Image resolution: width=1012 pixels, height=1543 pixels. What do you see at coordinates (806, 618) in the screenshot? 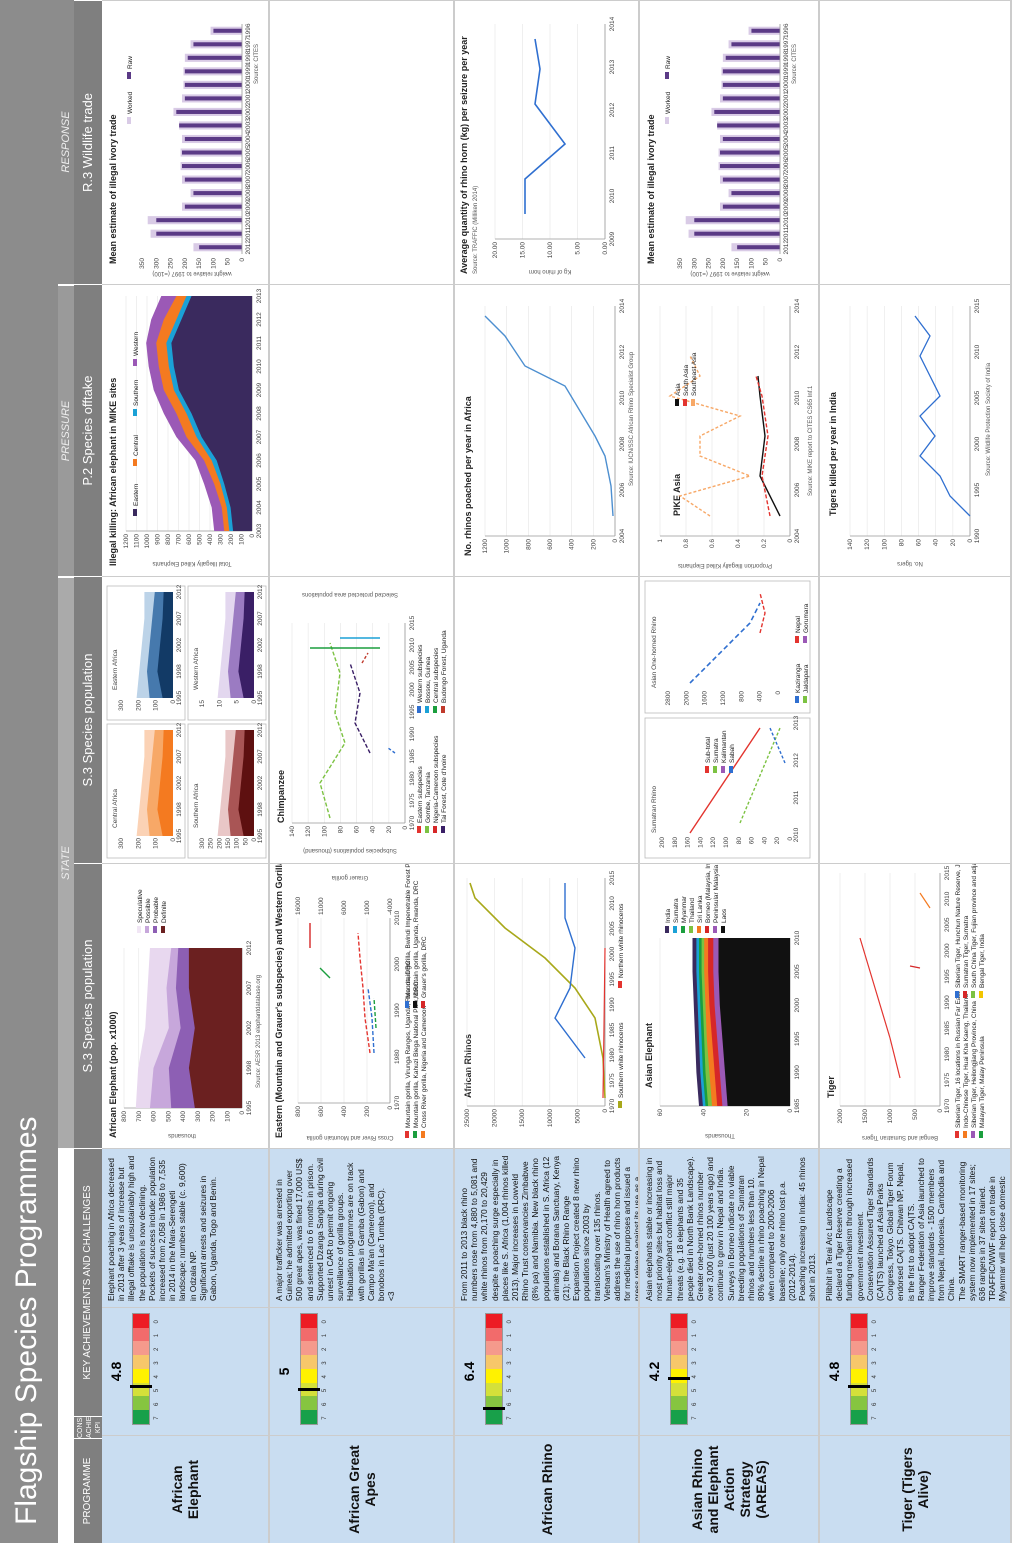
I see `legend-label: Gorumara` at bounding box center [806, 618].